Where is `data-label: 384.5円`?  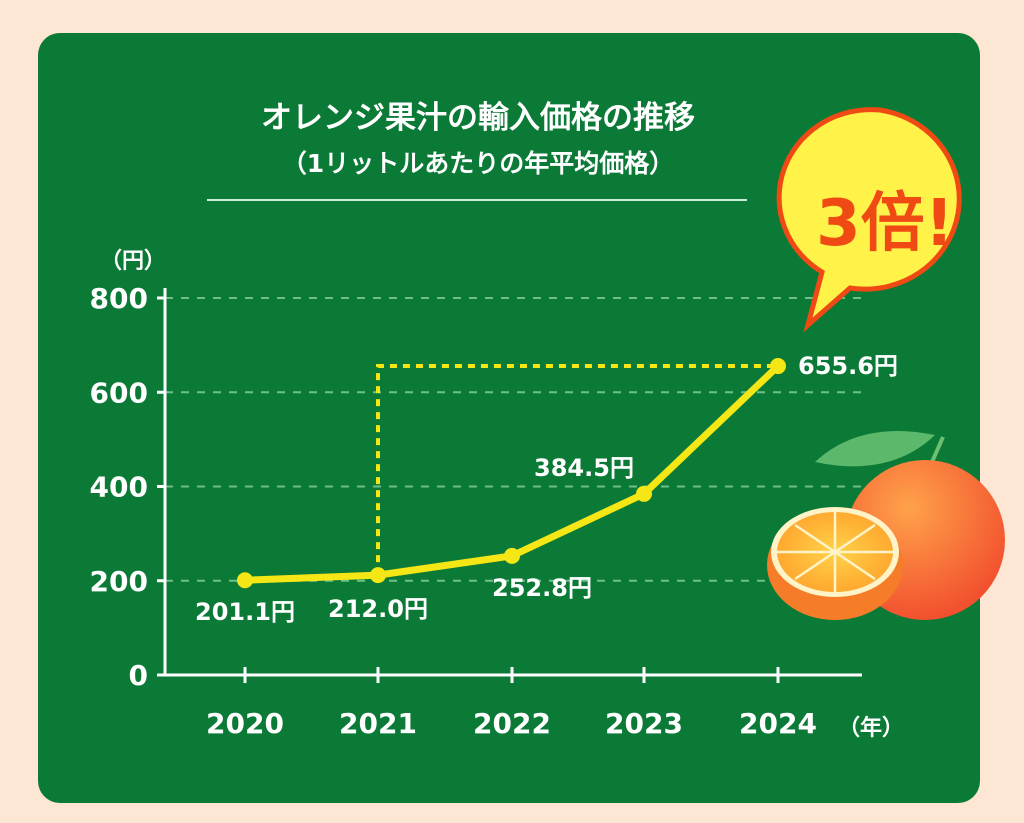
data-label: 384.5円 is located at coordinates (584, 468).